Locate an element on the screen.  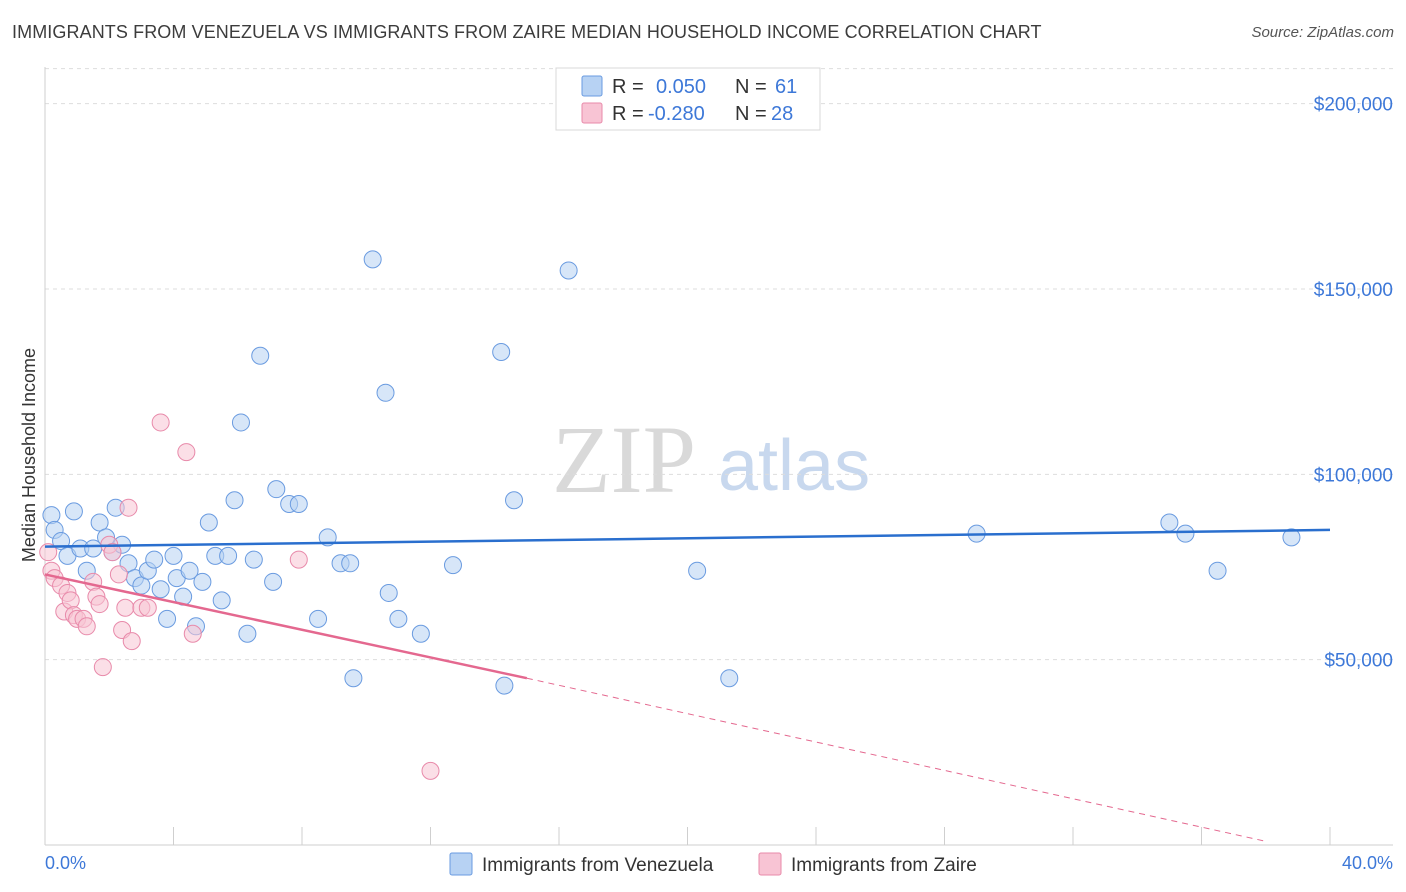
watermark-atlas: atlas is located at coordinates (794, 466).